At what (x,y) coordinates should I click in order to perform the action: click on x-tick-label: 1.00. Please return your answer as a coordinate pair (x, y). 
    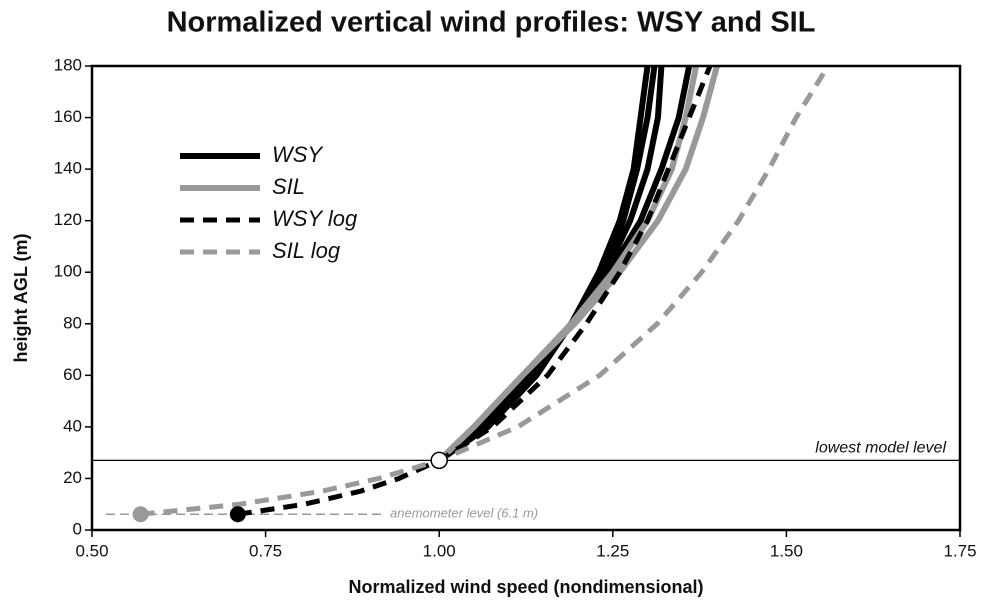
    Looking at the image, I should click on (439, 550).